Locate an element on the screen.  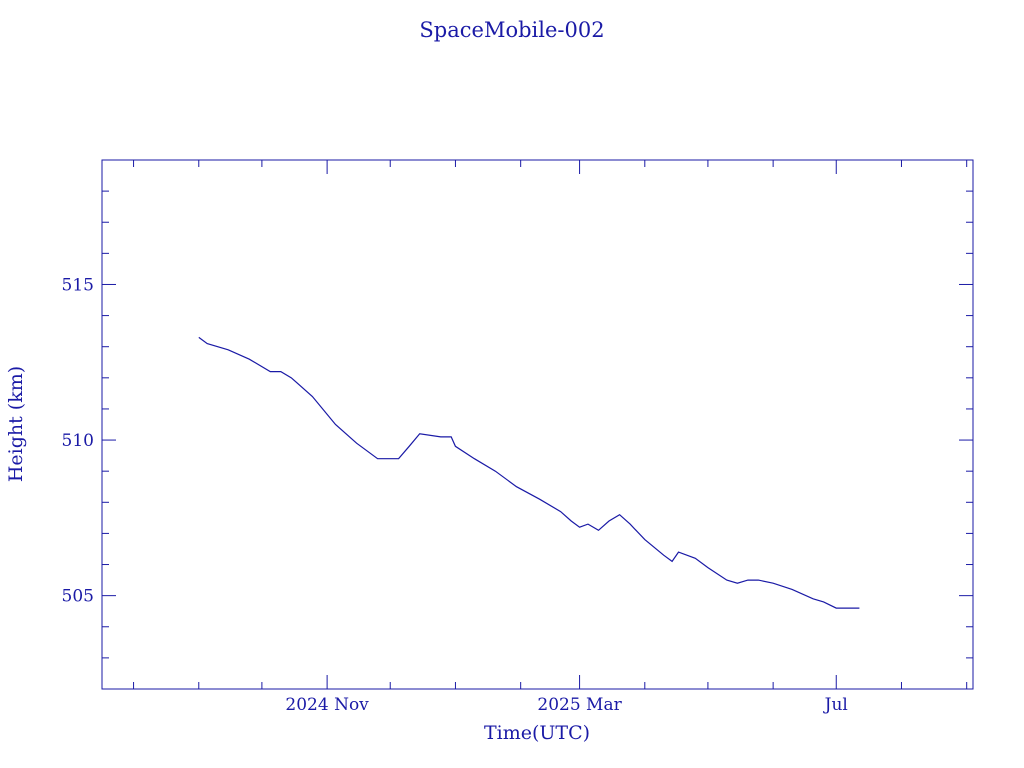
chart-title: SpaceMobile-002 is located at coordinates (511, 30).